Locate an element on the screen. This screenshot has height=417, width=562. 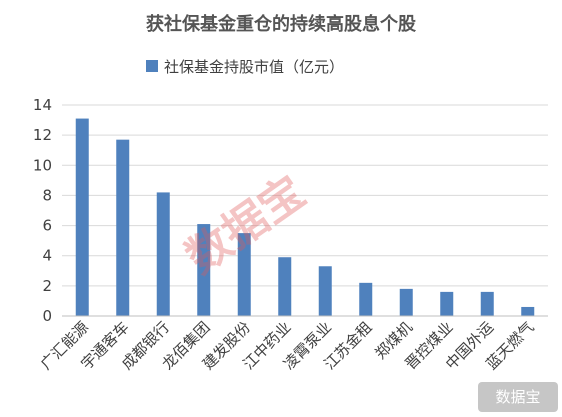
y-tick-label: 2 is located at coordinates (47, 286).